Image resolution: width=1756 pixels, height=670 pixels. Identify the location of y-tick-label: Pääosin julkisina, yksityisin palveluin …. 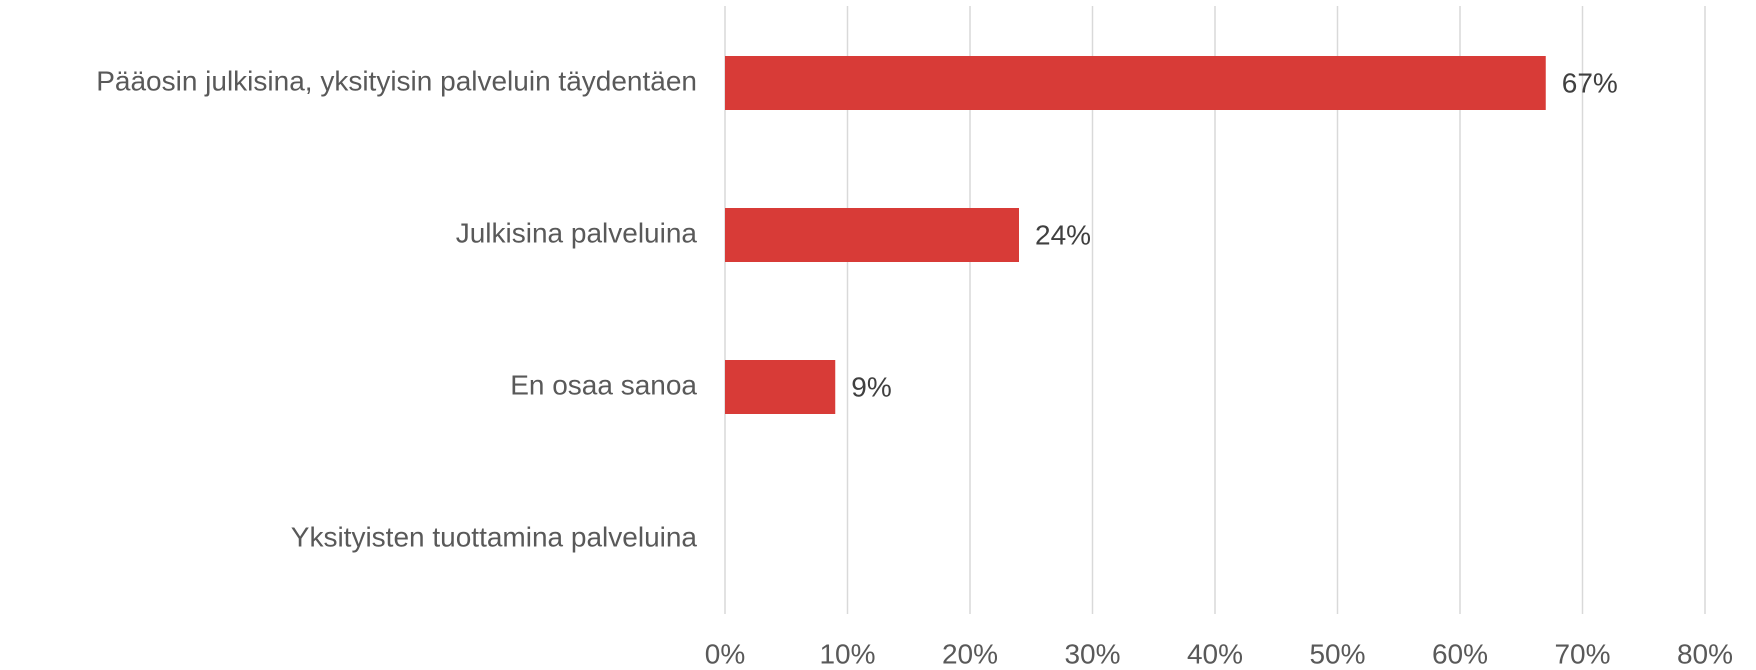
(396, 80).